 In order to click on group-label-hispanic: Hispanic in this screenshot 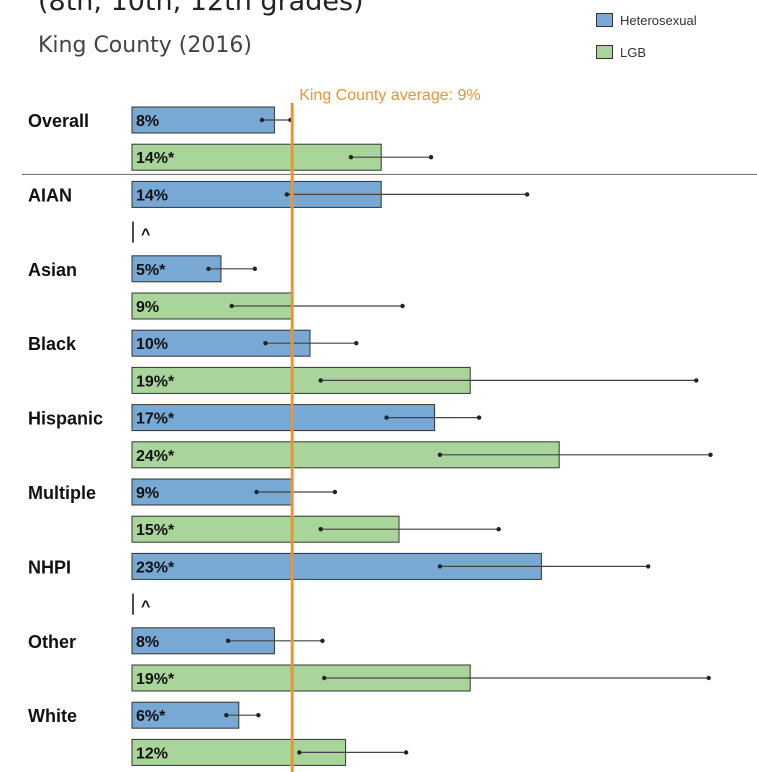, I will do `click(65, 419)`.